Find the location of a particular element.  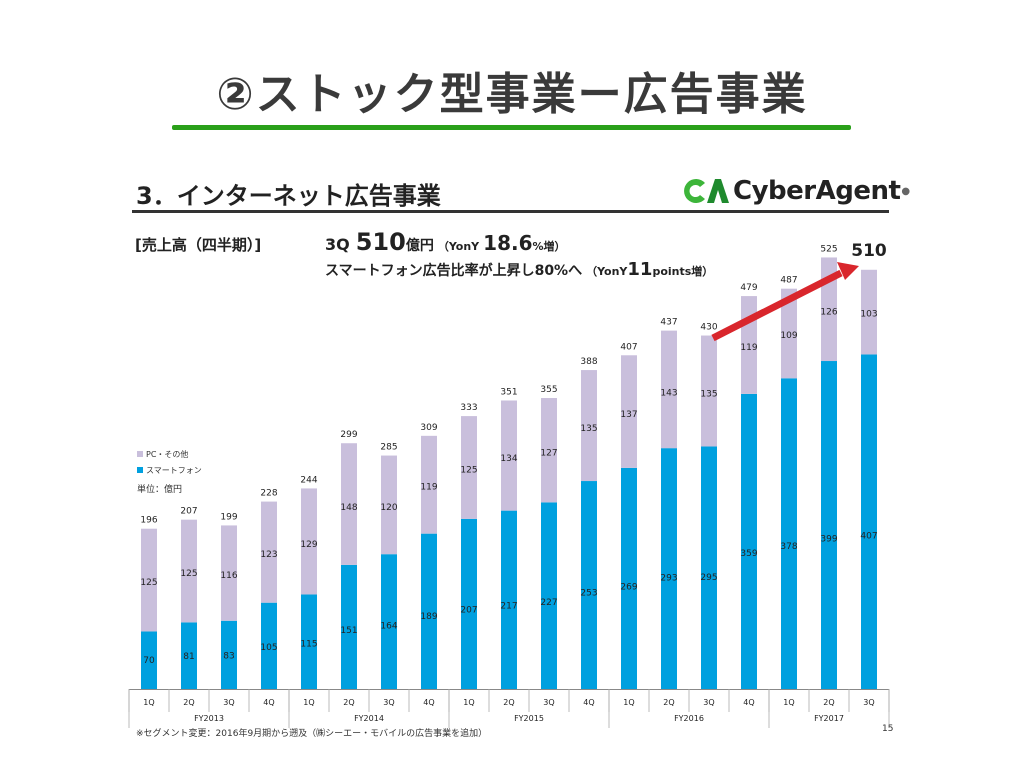

x-group-label: FY2017 is located at coordinates (829, 718).